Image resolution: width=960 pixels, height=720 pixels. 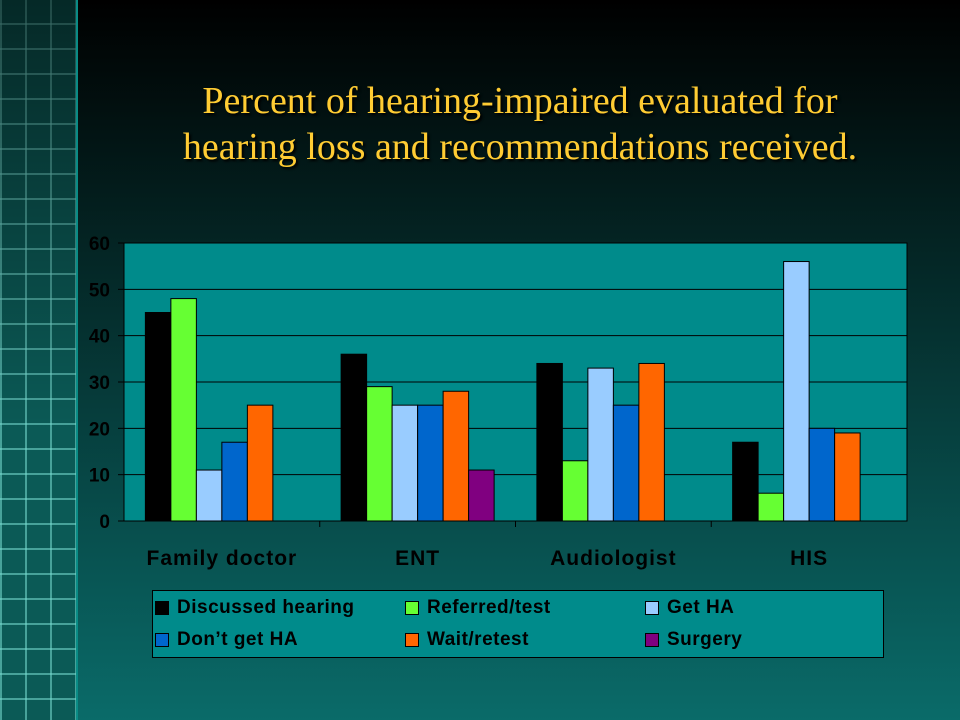 I want to click on legend-label: Referred/test, so click(x=489, y=607).